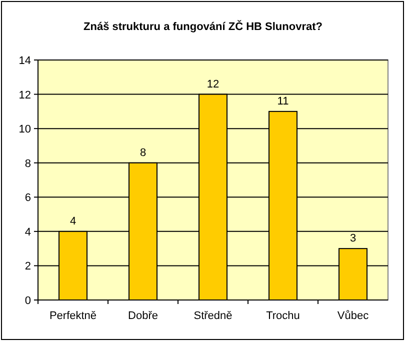  Describe the element at coordinates (24, 95) in the screenshot. I see `y-tick-label: 12` at that location.